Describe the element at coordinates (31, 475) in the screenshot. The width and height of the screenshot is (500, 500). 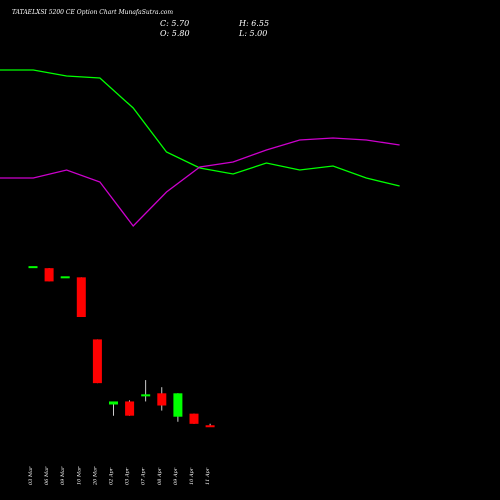
I see `x-tick-label: 03 Mar` at that location.